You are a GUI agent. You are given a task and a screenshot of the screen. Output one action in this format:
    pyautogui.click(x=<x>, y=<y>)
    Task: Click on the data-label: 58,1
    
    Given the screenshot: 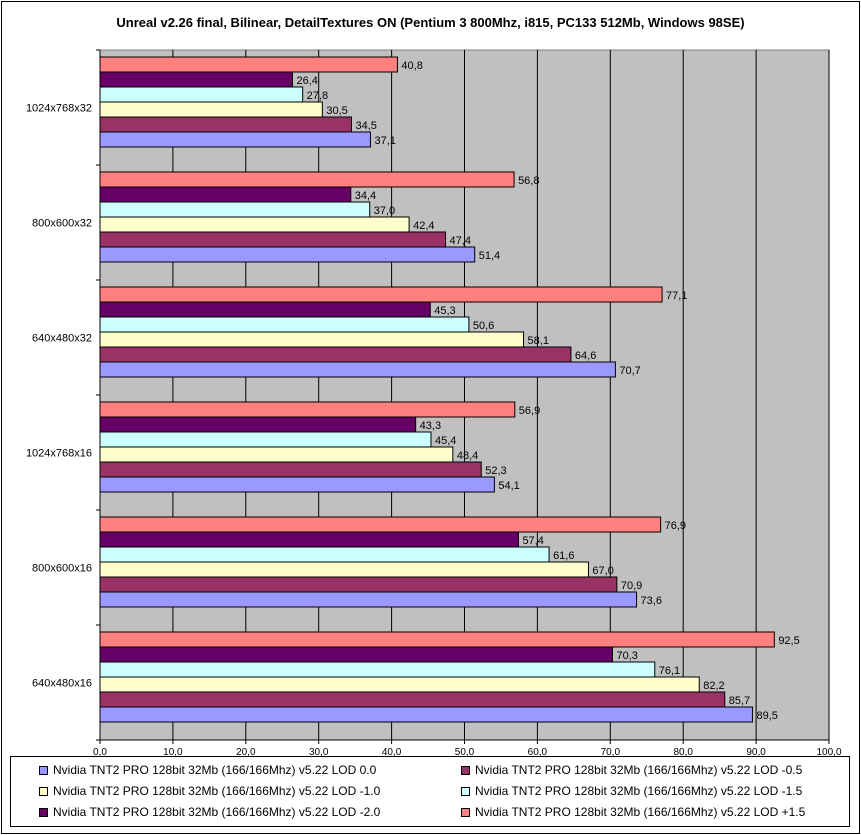 What is the action you would take?
    pyautogui.click(x=538, y=341)
    